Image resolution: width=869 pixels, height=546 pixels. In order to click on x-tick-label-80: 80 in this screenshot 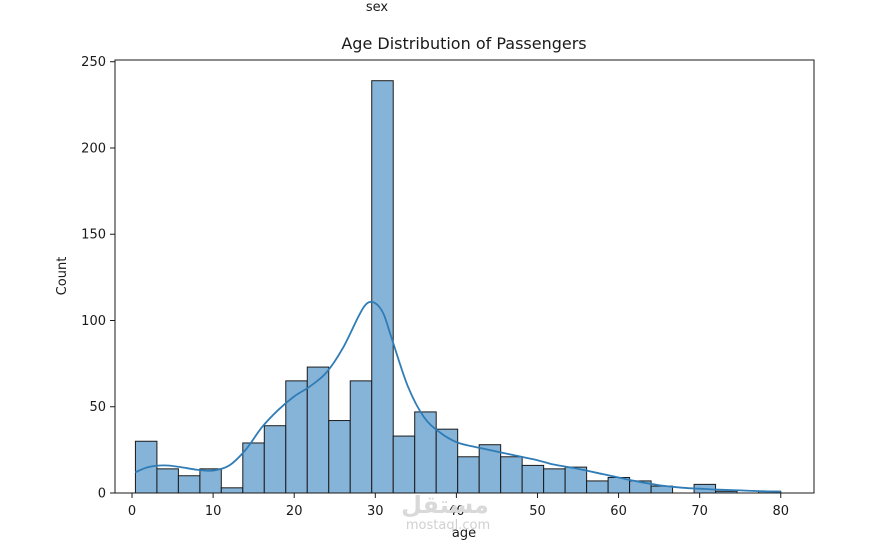, I will do `click(780, 511)`.